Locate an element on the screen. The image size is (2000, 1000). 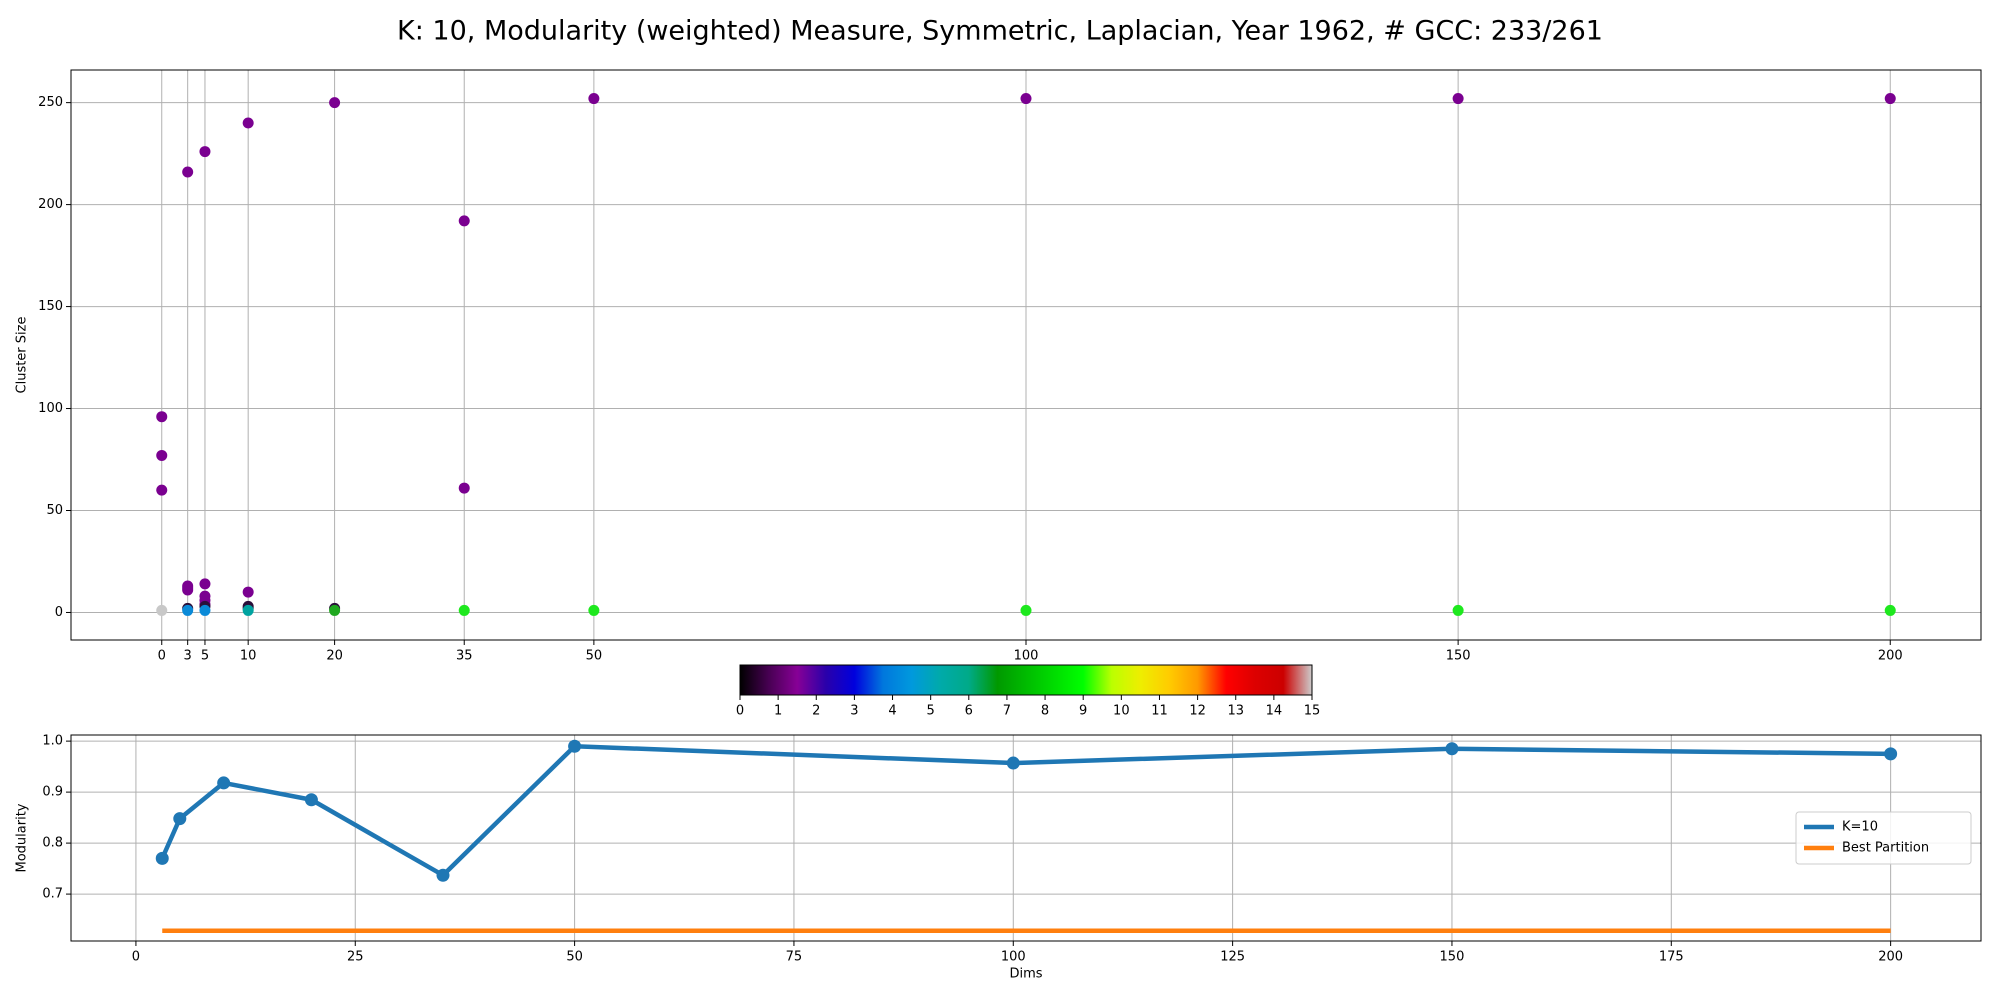
legend-box is located at coordinates (1883, 838).